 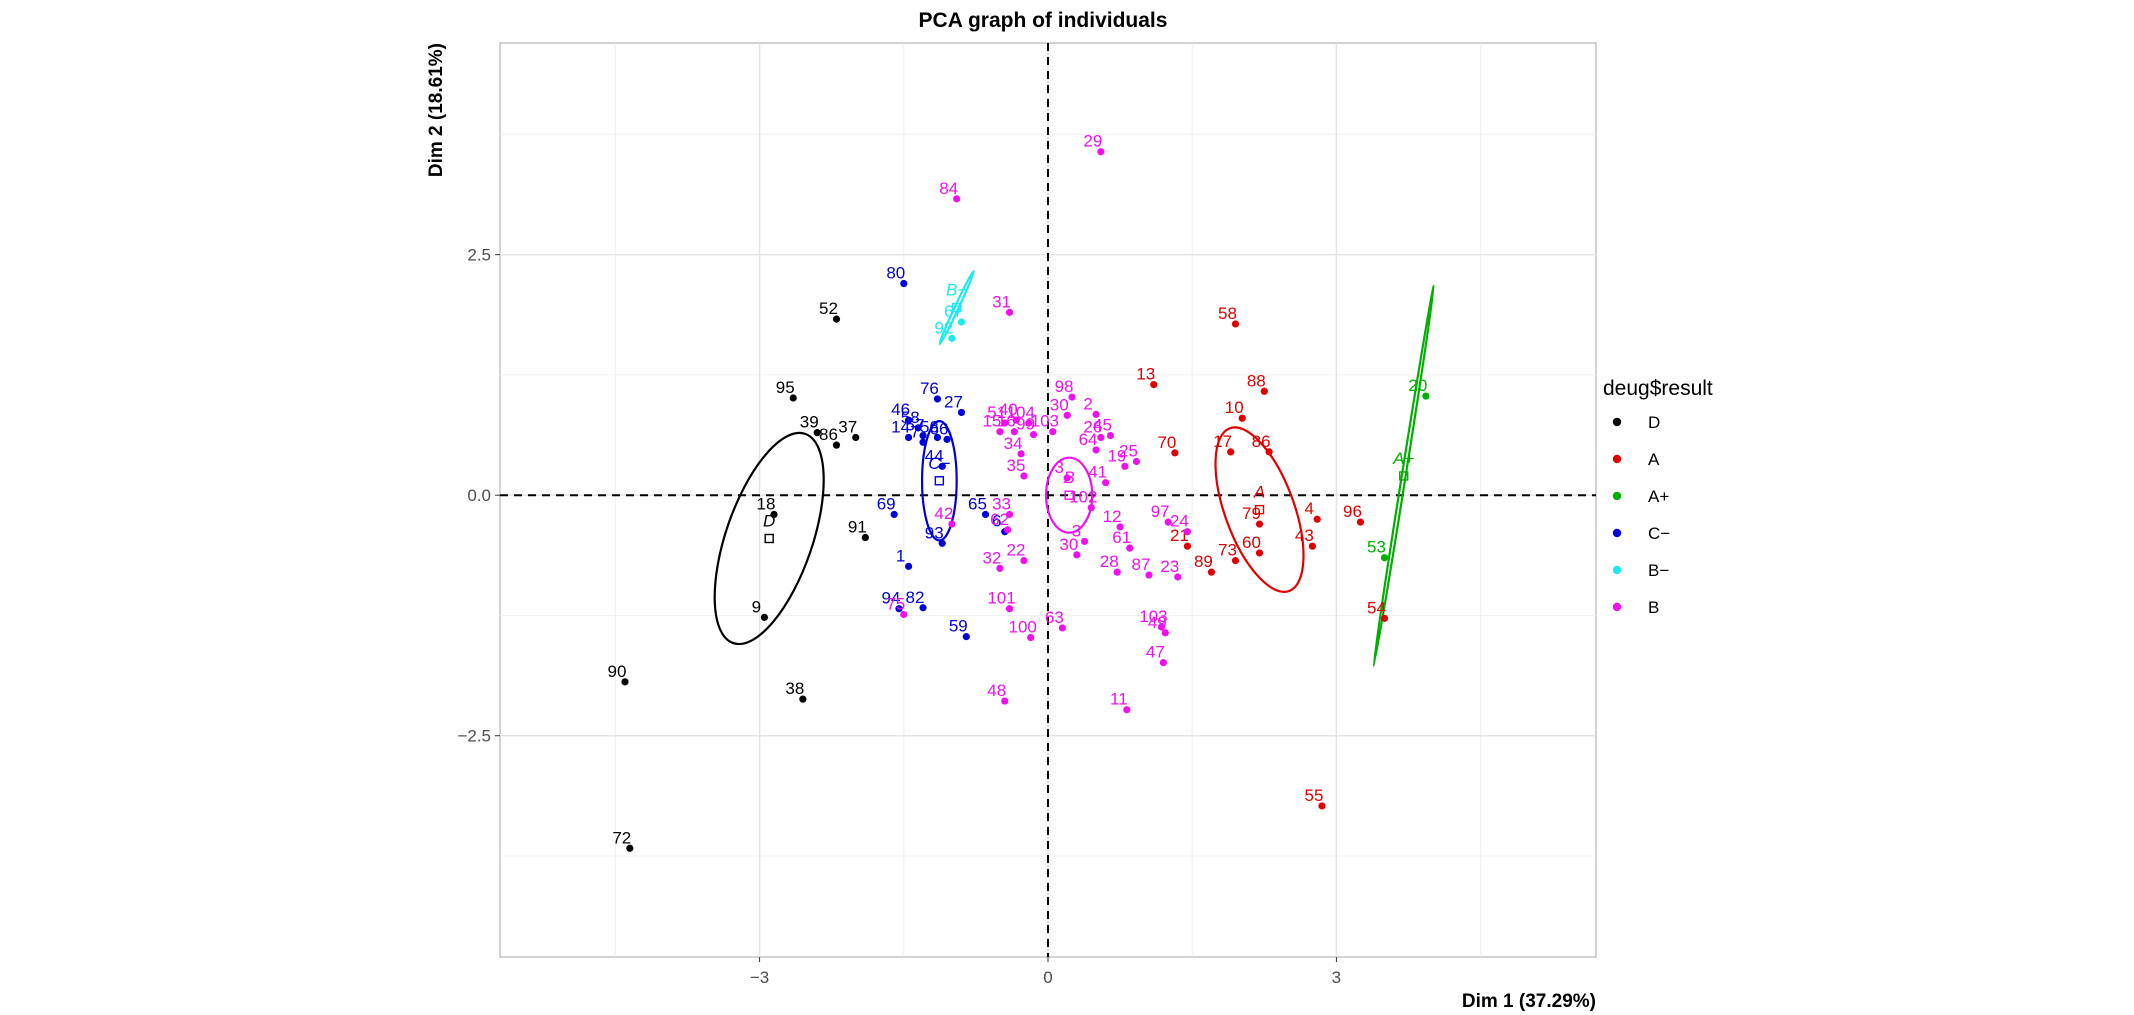 What do you see at coordinates (996, 521) in the screenshot?
I see `point-label: 6` at bounding box center [996, 521].